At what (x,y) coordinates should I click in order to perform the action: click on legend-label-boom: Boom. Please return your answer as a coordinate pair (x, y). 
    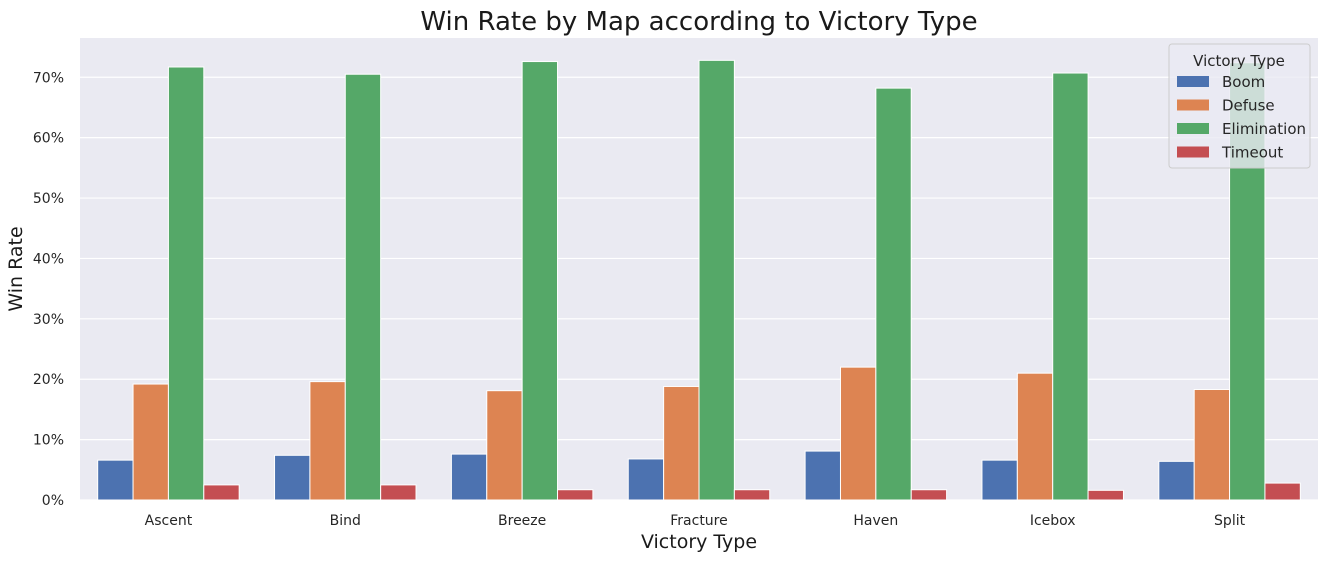
    Looking at the image, I should click on (1243, 82).